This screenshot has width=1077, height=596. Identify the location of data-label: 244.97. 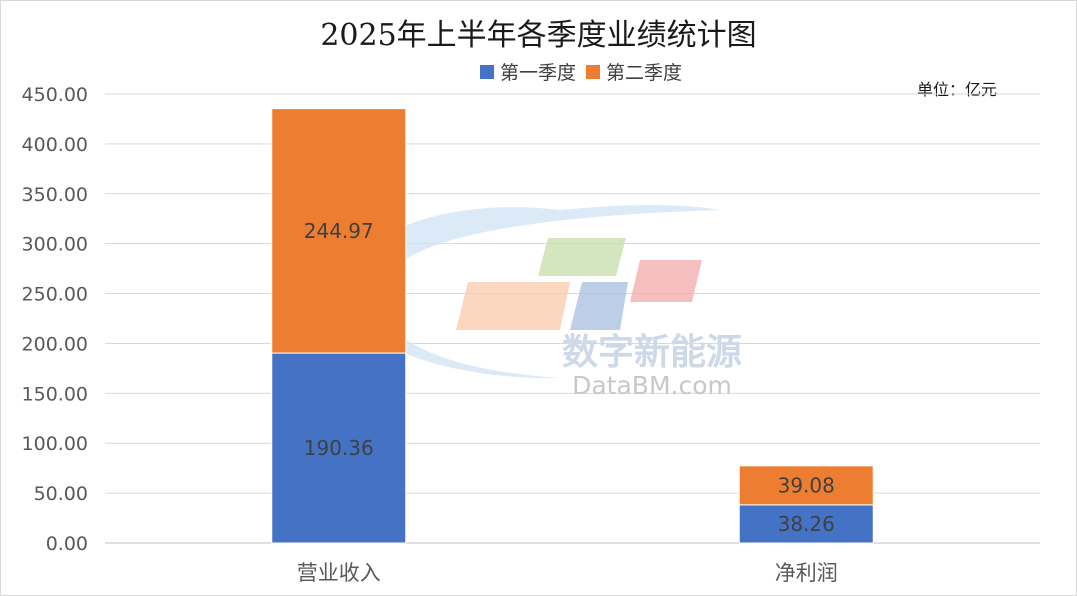
(339, 231).